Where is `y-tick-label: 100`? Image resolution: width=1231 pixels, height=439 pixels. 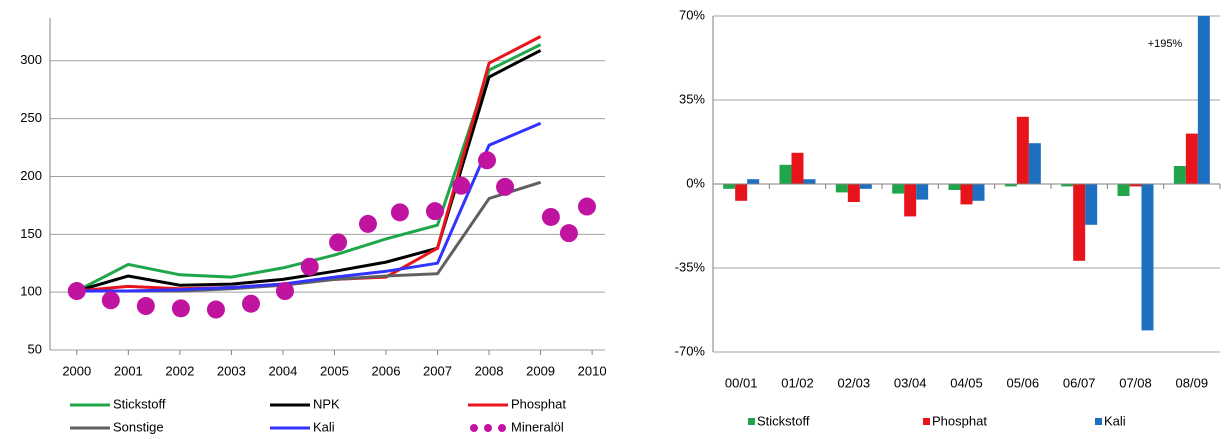 y-tick-label: 100 is located at coordinates (31, 291).